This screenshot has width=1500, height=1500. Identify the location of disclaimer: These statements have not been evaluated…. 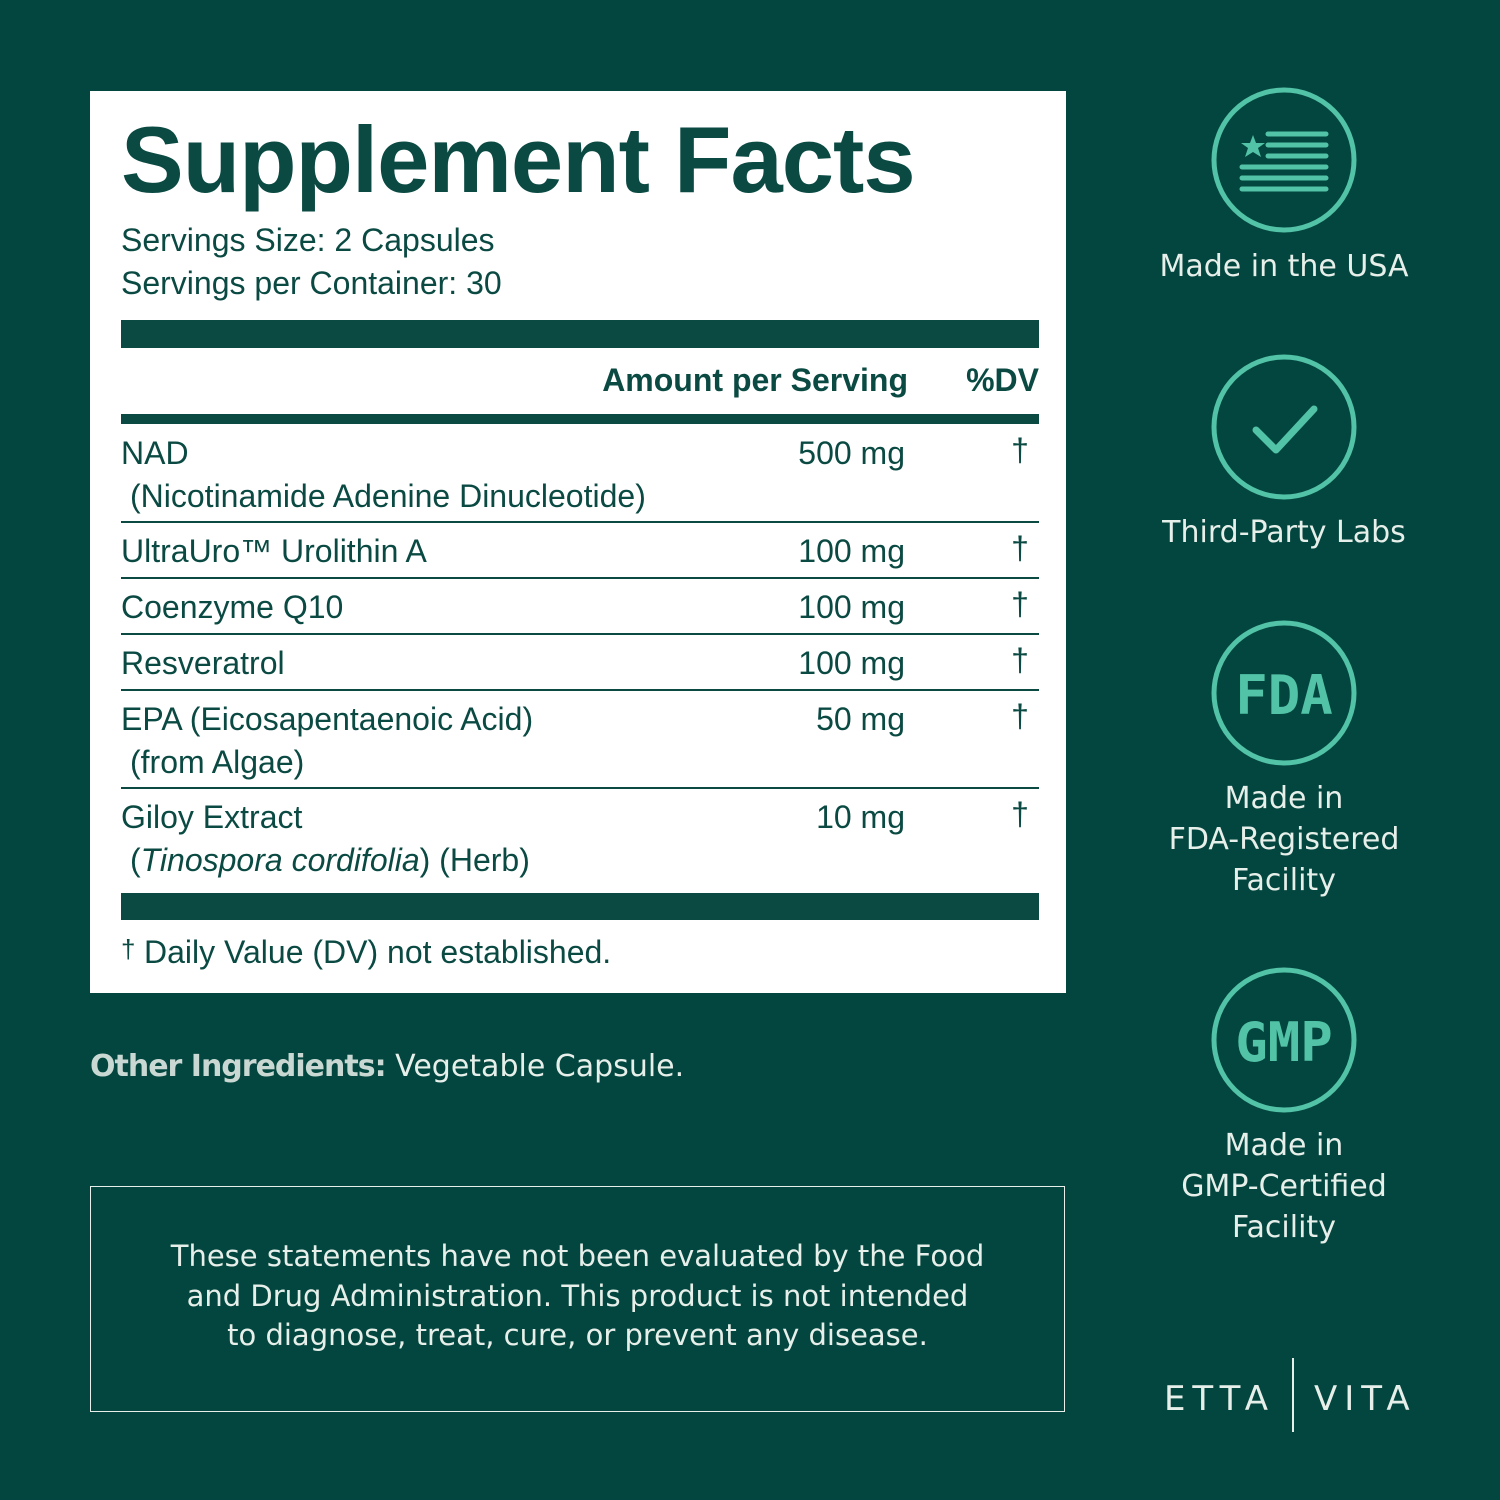
(577, 1296).